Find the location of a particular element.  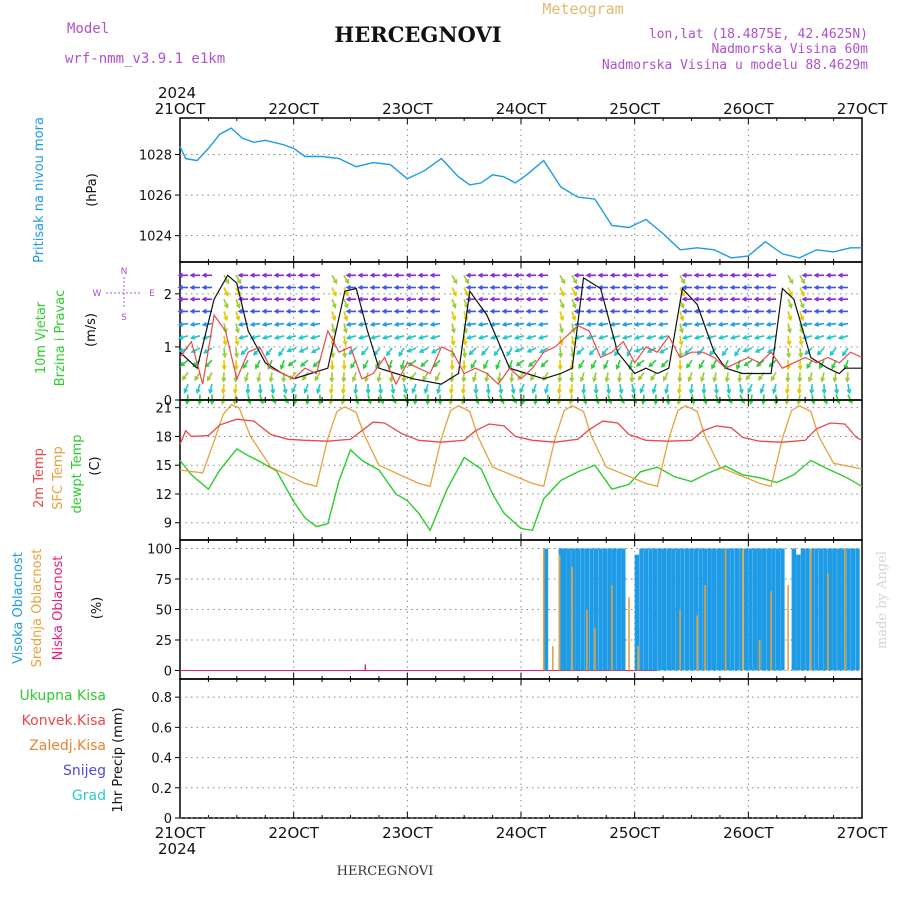

mid-cloud-bar is located at coordinates (828, 621).